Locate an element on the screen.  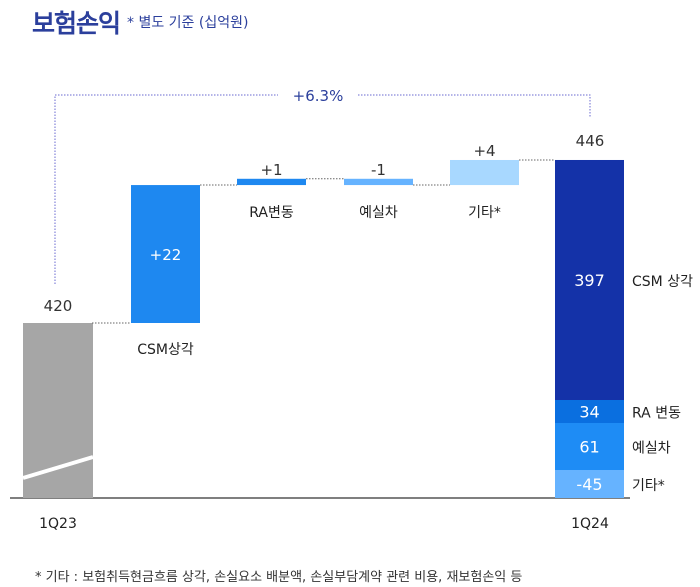
segment-value-label: 34 is located at coordinates (589, 412).